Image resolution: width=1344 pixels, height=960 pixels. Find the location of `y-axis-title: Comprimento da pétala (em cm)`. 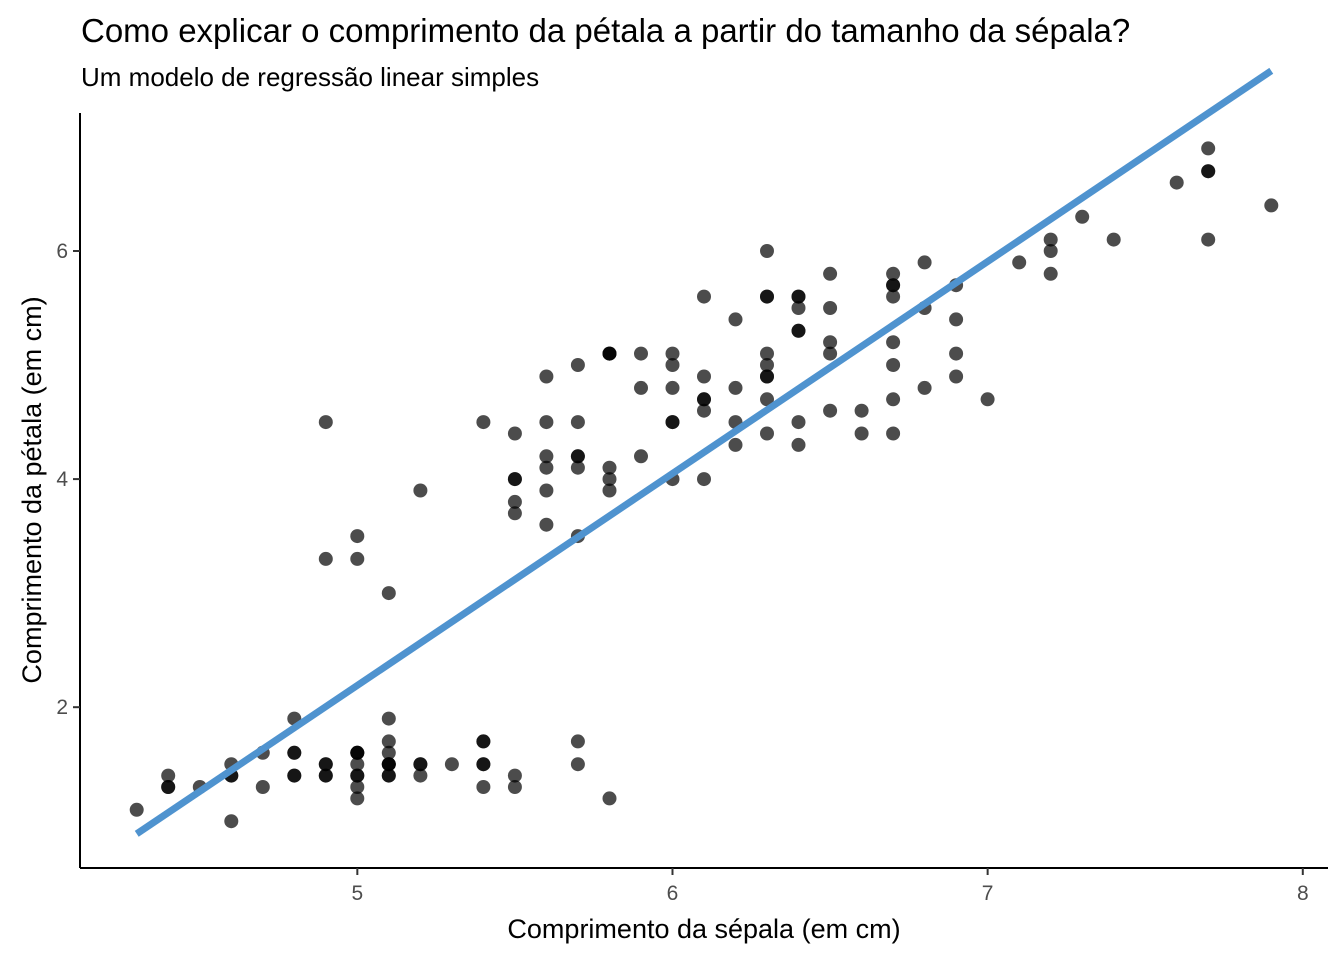

y-axis-title: Comprimento da pétala (em cm) is located at coordinates (32, 489).